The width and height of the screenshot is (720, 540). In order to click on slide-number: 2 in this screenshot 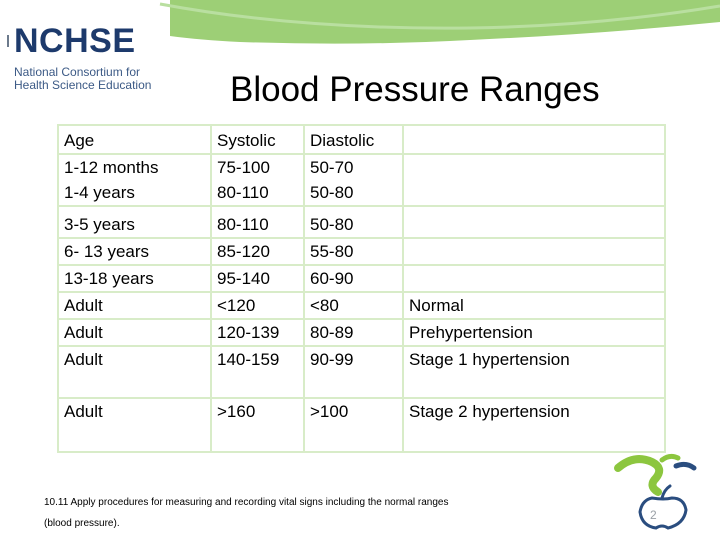, I will do `click(653, 515)`.